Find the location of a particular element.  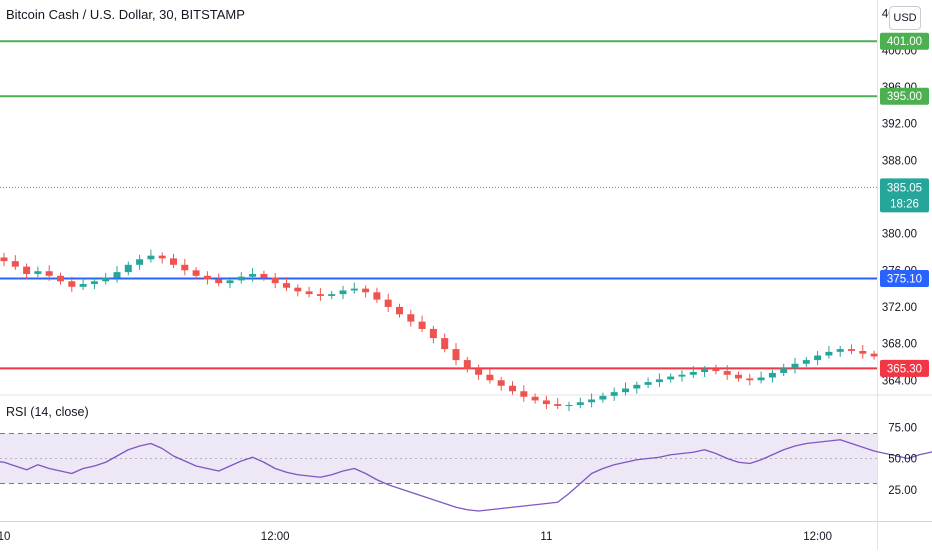

last-price-label: 385.05 is located at coordinates (904, 188).